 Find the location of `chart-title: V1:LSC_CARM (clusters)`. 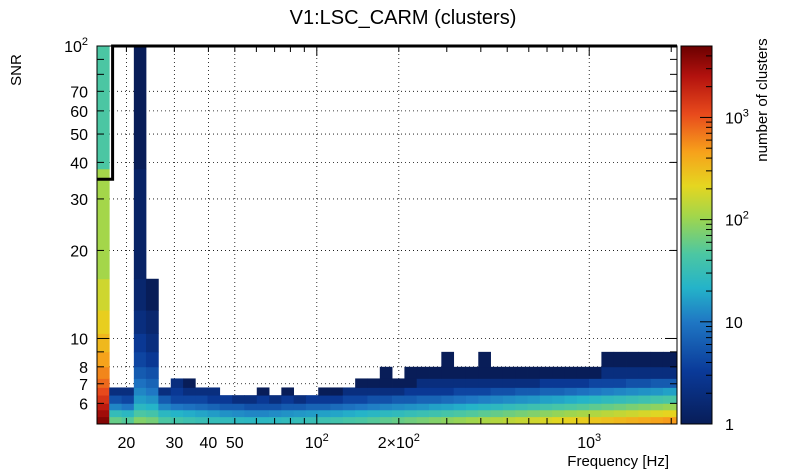

chart-title: V1:LSC_CARM (clusters) is located at coordinates (403, 18).